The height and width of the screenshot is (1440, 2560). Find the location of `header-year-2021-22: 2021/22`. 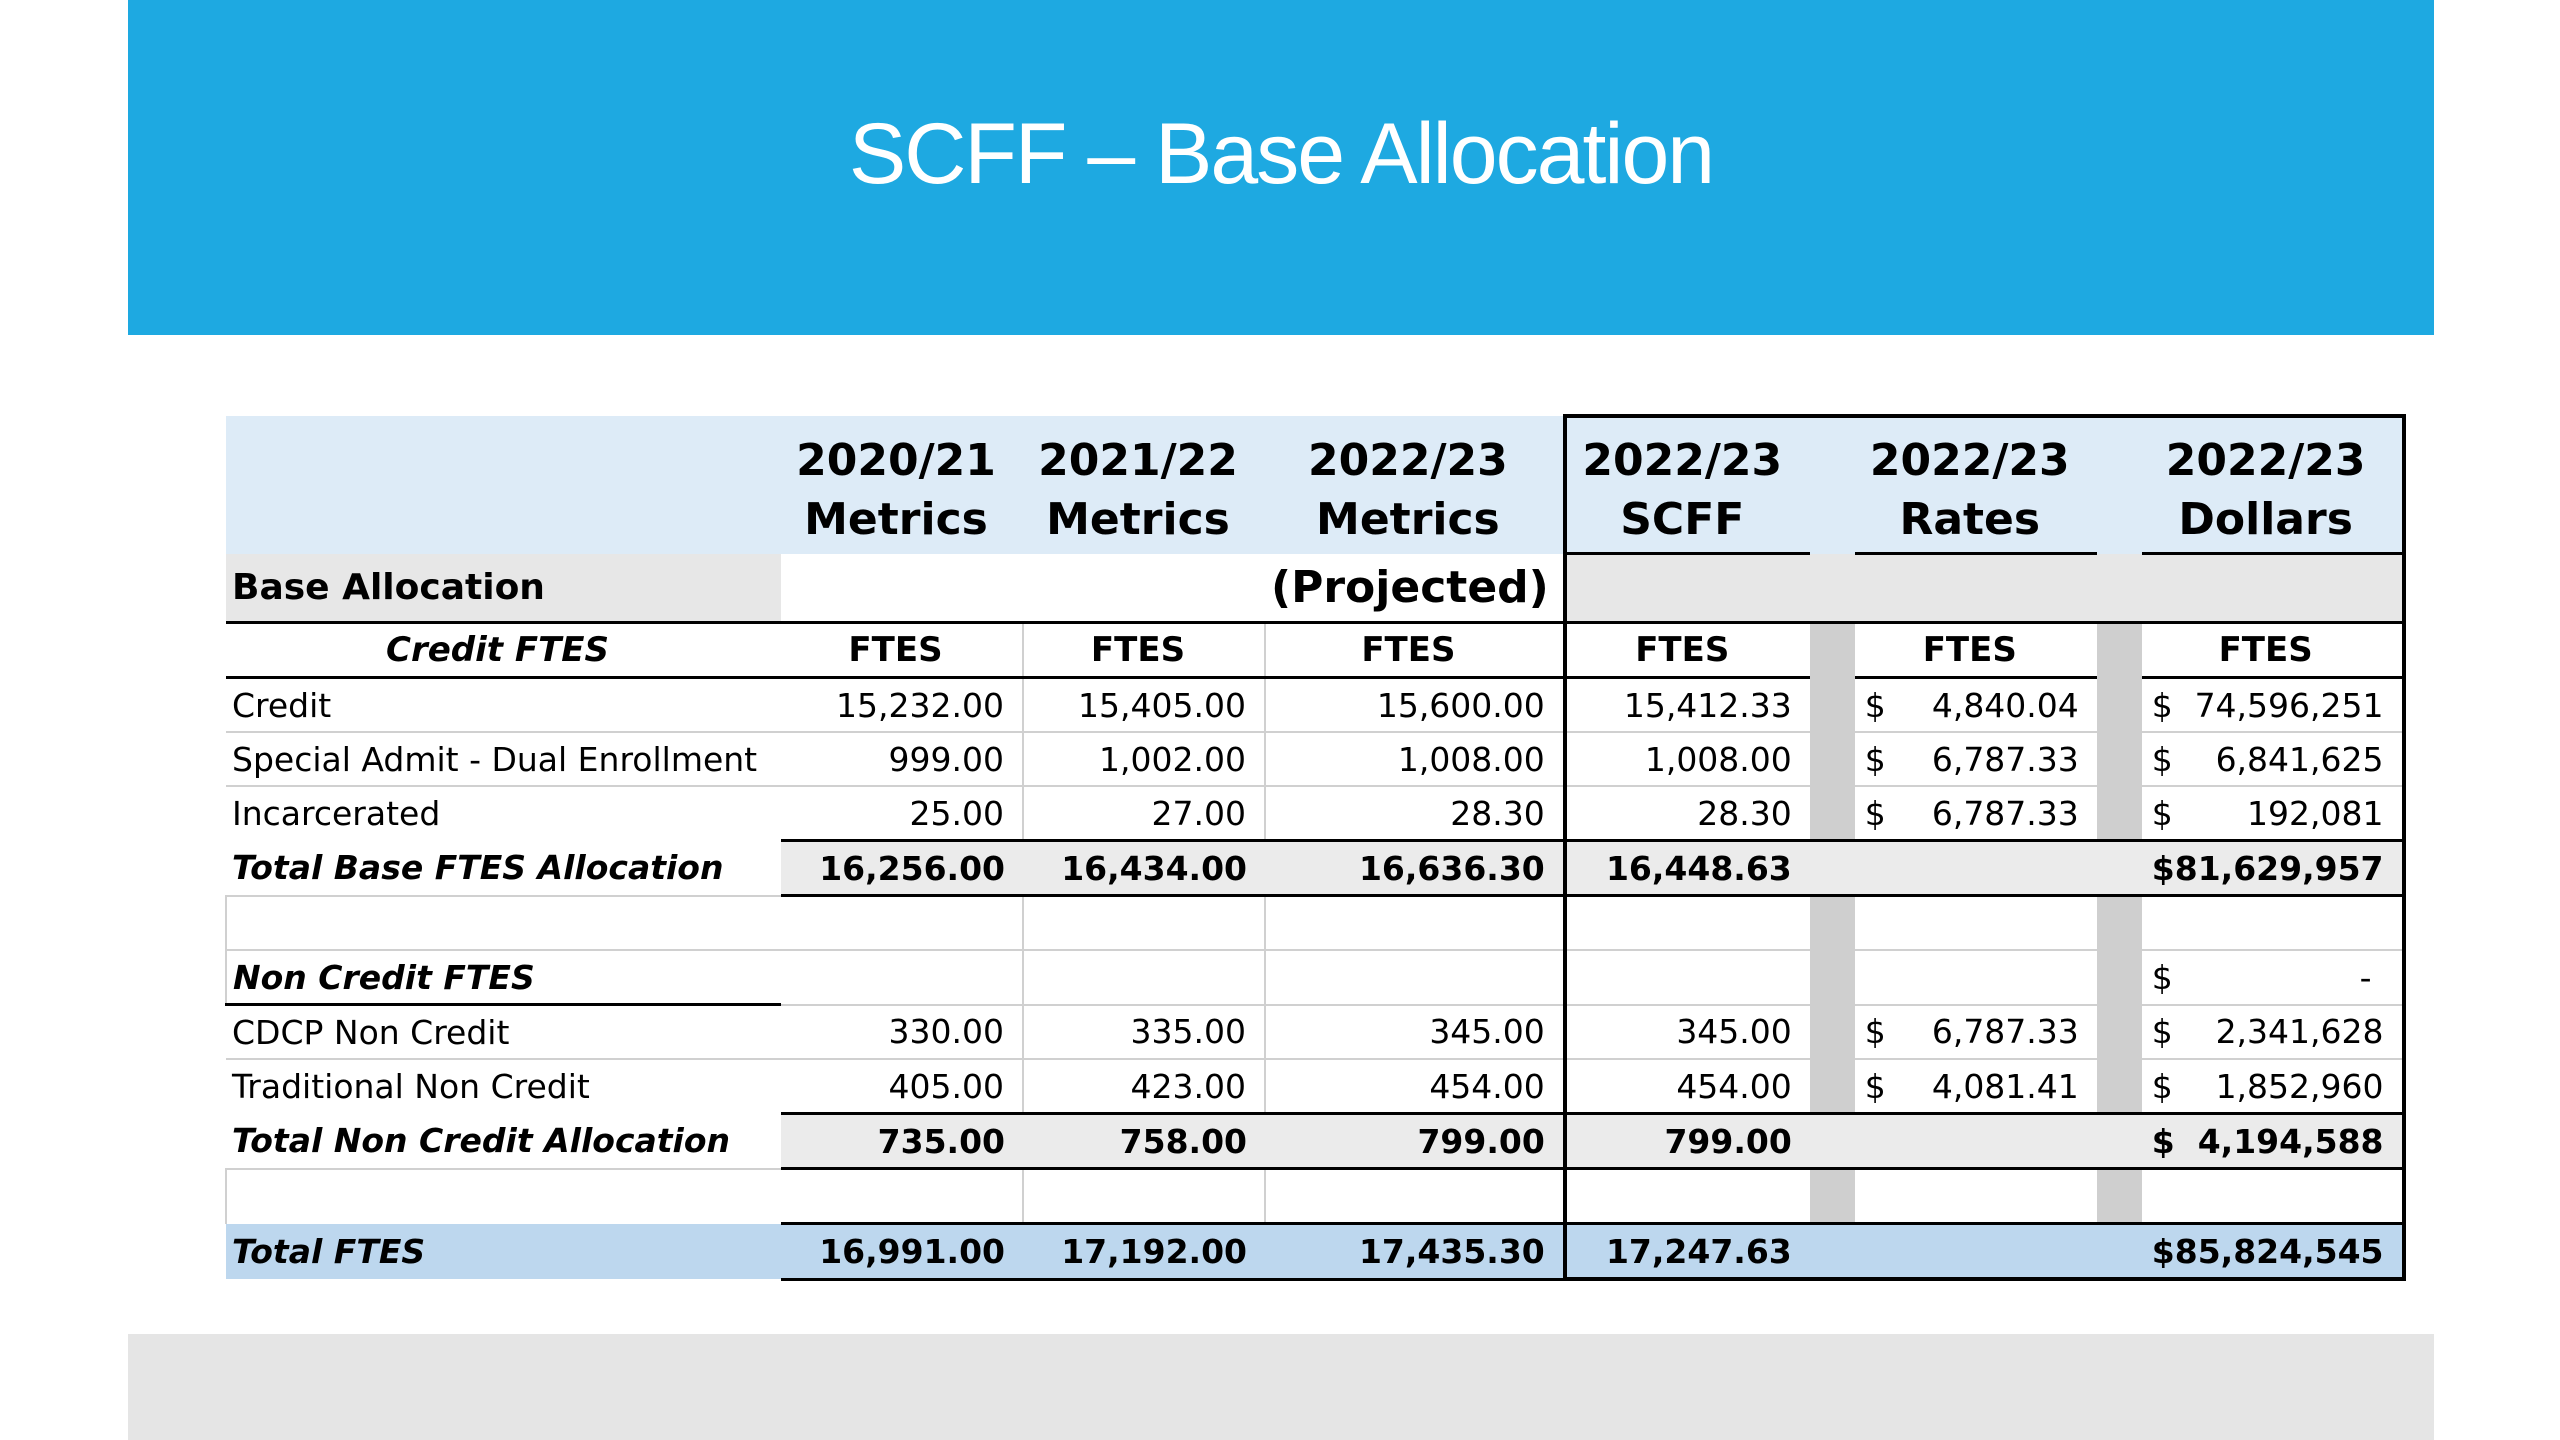

header-year-2021-22: 2021/22 is located at coordinates (1144, 451).